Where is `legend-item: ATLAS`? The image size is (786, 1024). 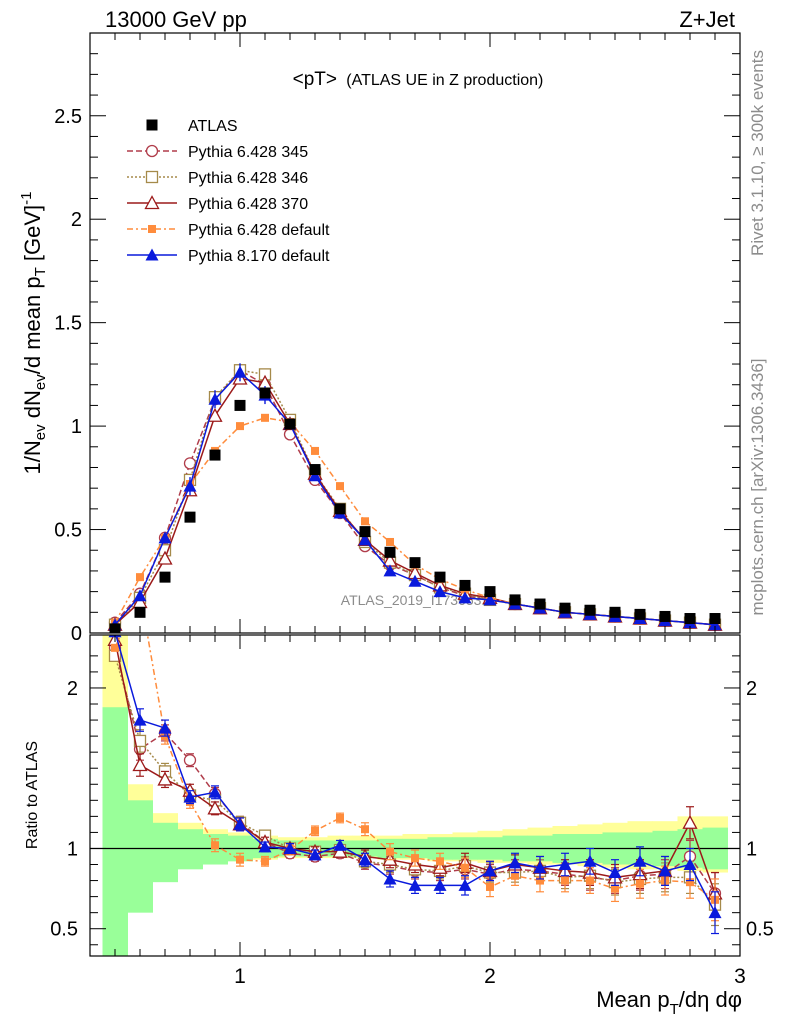
legend-item: ATLAS is located at coordinates (192, 126).